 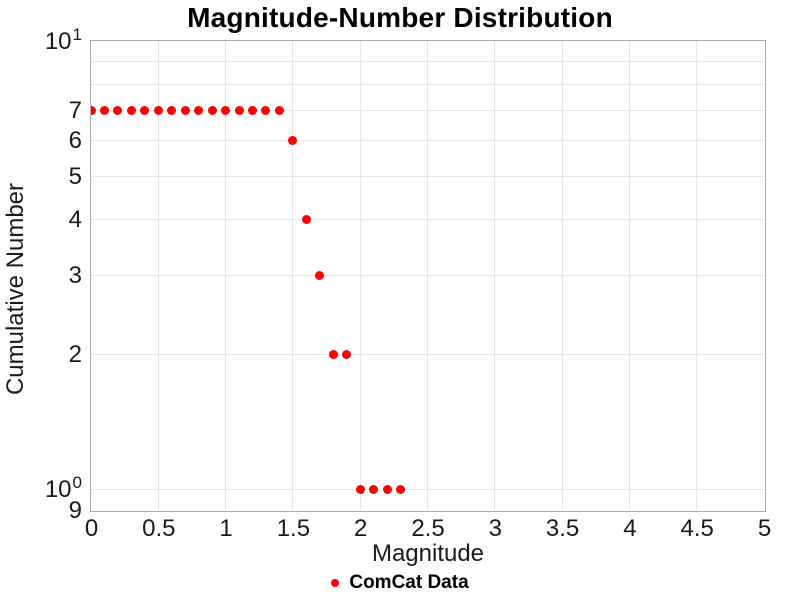 What do you see at coordinates (697, 528) in the screenshot?
I see `x-tick-label: 4.5` at bounding box center [697, 528].